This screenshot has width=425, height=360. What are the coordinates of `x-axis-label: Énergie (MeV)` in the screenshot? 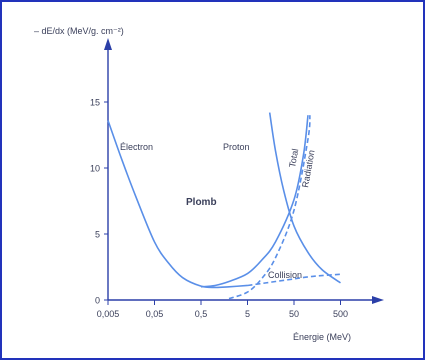 It's located at (322, 337).